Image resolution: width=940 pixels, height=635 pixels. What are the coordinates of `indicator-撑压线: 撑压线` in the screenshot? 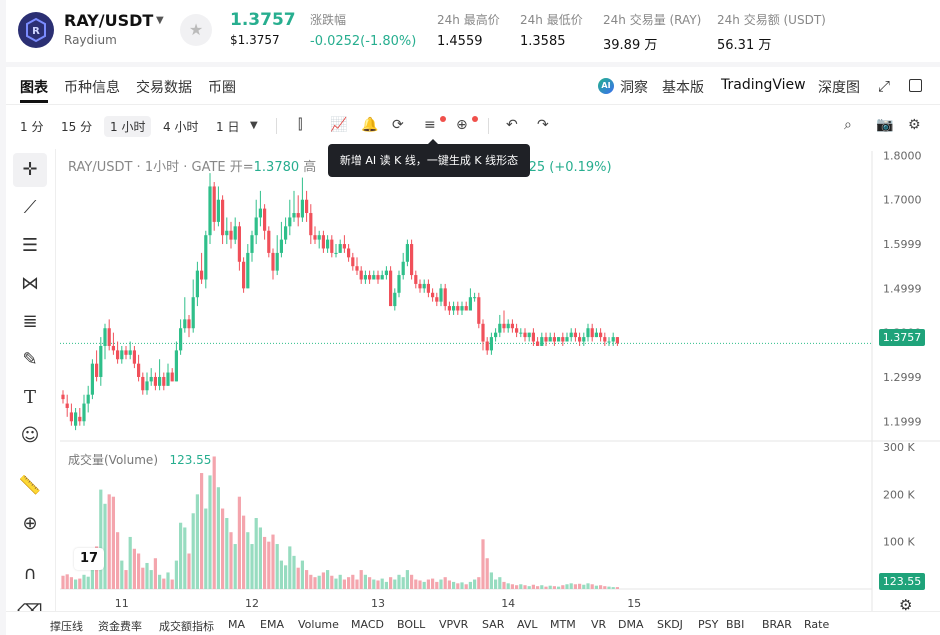 It's located at (66, 626).